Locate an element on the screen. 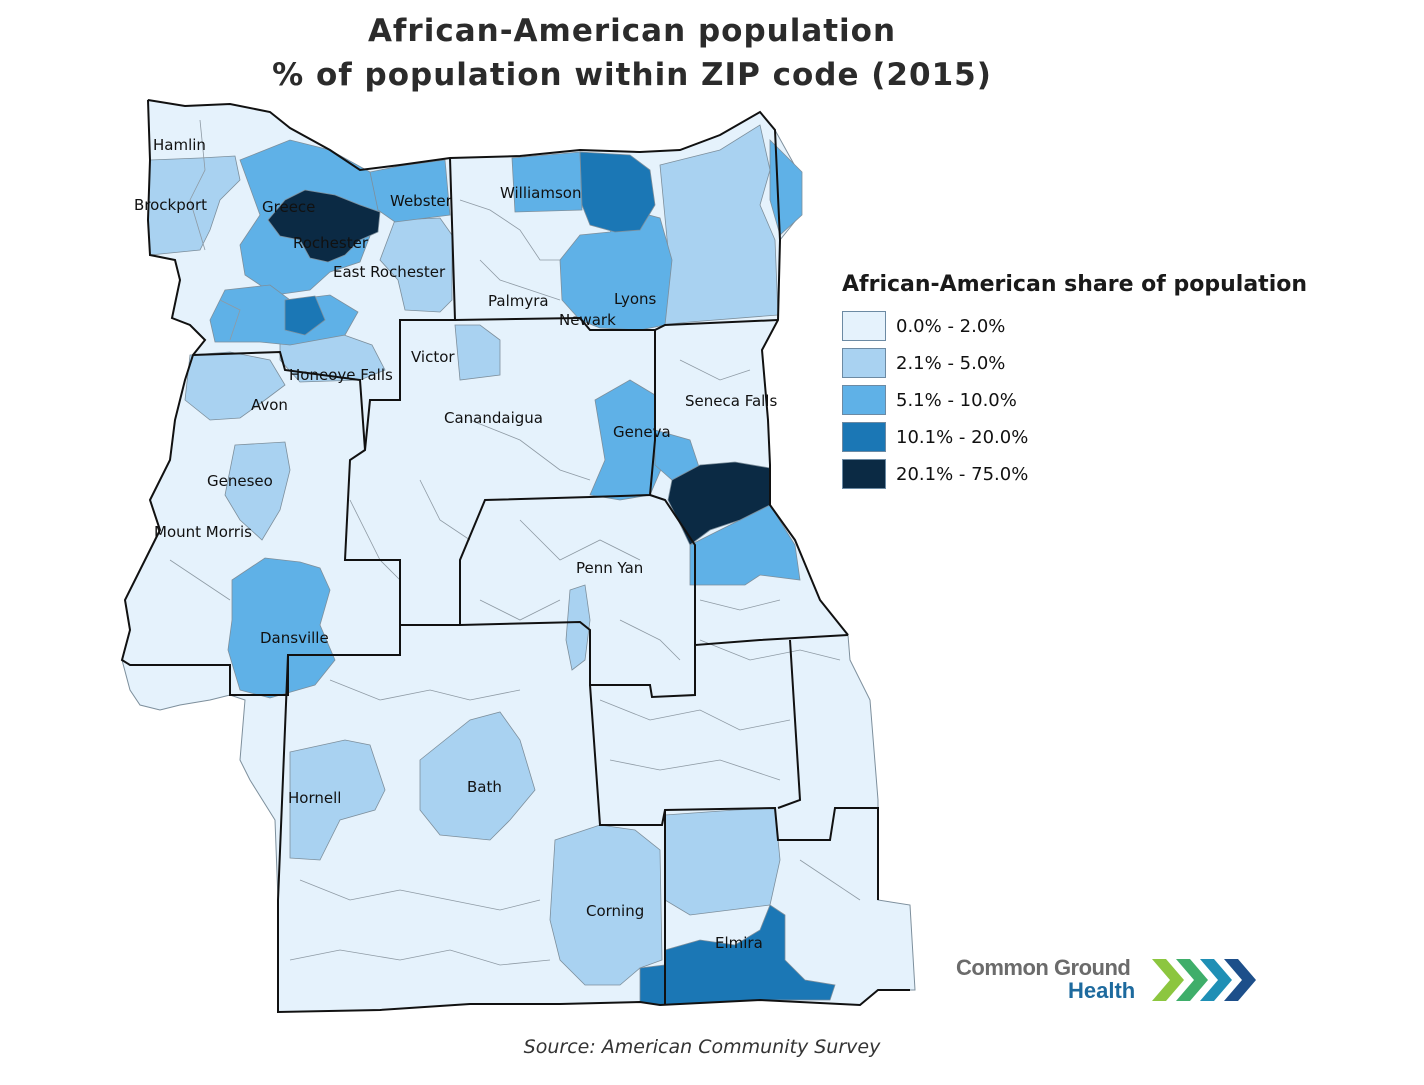 The height and width of the screenshot is (1085, 1424). region-bath is located at coordinates (477, 776).